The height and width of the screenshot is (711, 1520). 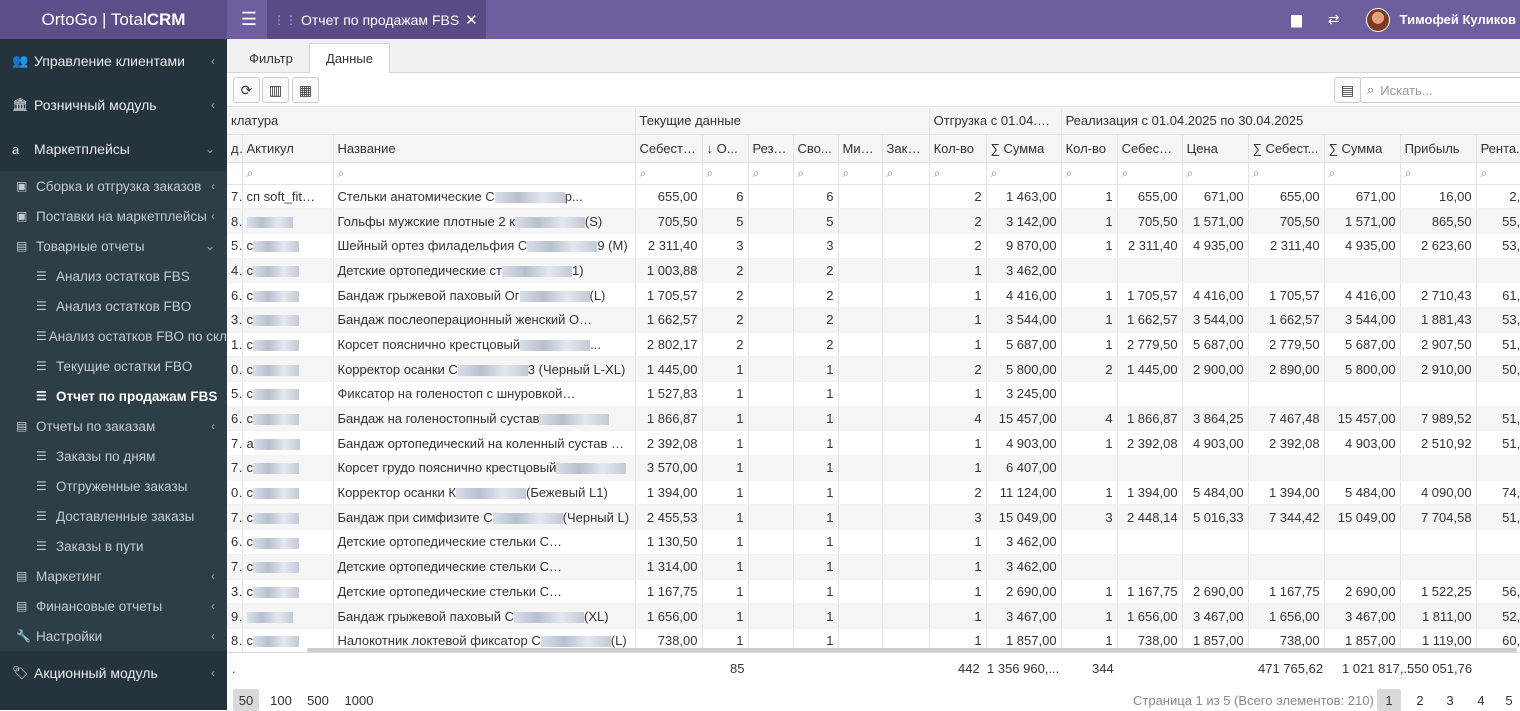 I want to click on drag-handle-icon: ⋮⋮, so click(x=285, y=19).